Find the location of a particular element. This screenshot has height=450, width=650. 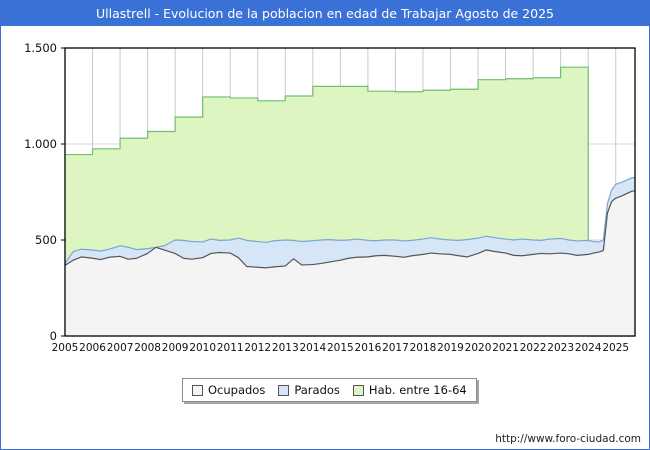

svg-text: 2006 is located at coordinates (92, 348).